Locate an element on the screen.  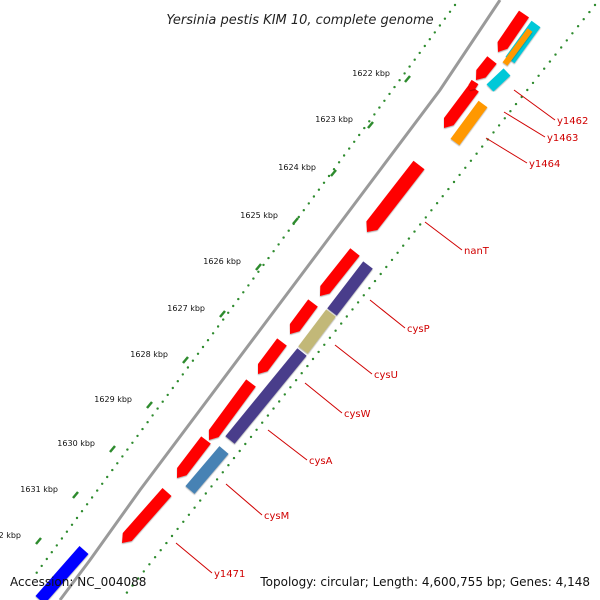
ruler-tick-label: 1623 kbp is located at coordinates (334, 119).